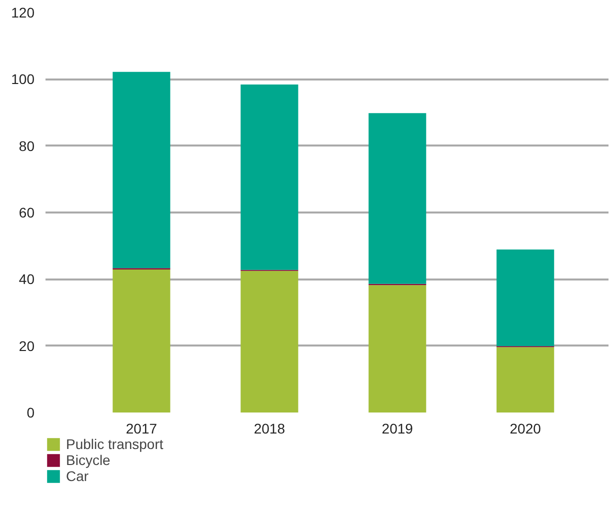 Image resolution: width=613 pixels, height=506 pixels. I want to click on y-tick-label: 100, so click(23, 79).